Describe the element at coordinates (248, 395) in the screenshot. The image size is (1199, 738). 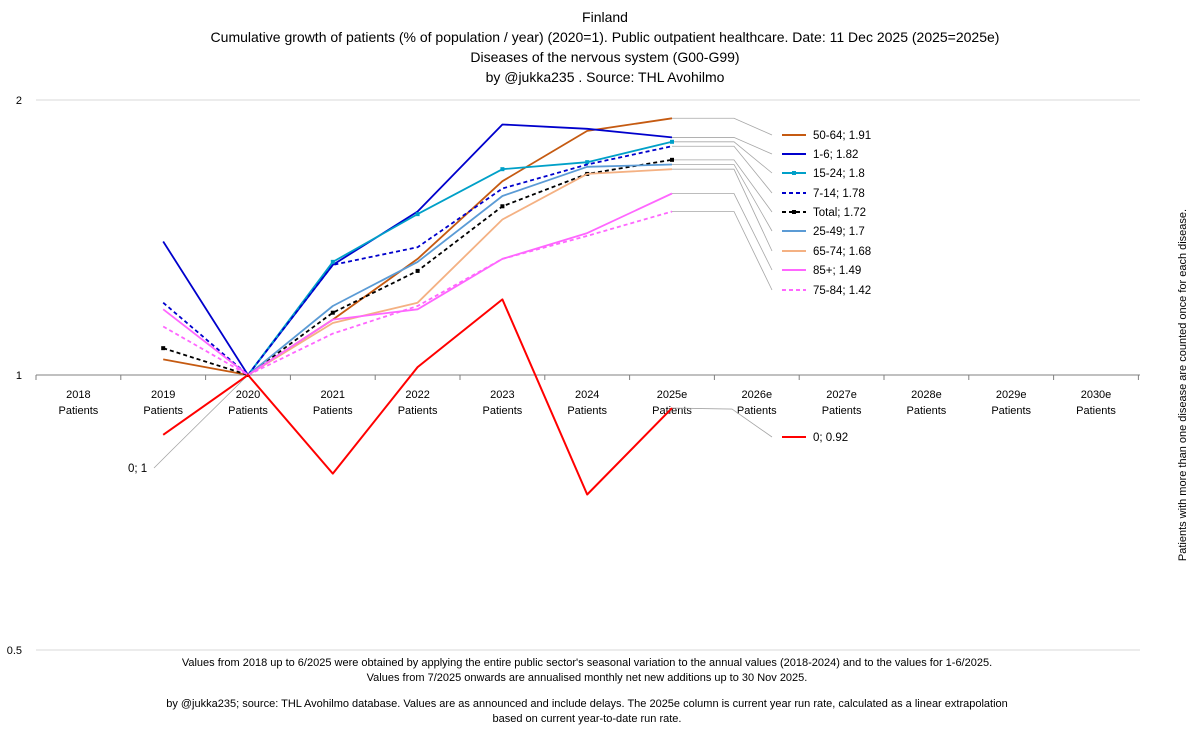
I see `x-tick-label: 2020` at that location.